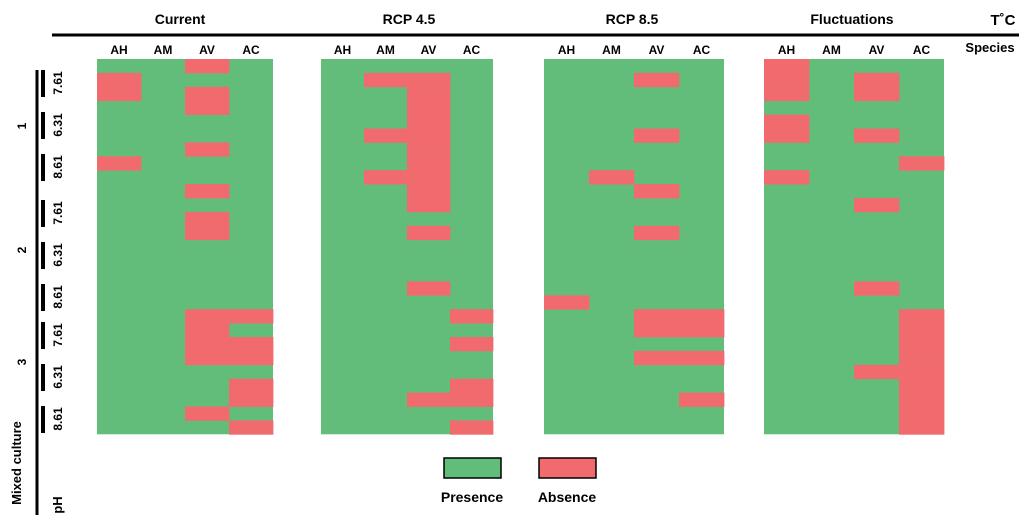 Image resolution: width=1019 pixels, height=515 pixels. What do you see at coordinates (22, 125) in the screenshot?
I see `culture-label: 1` at bounding box center [22, 125].